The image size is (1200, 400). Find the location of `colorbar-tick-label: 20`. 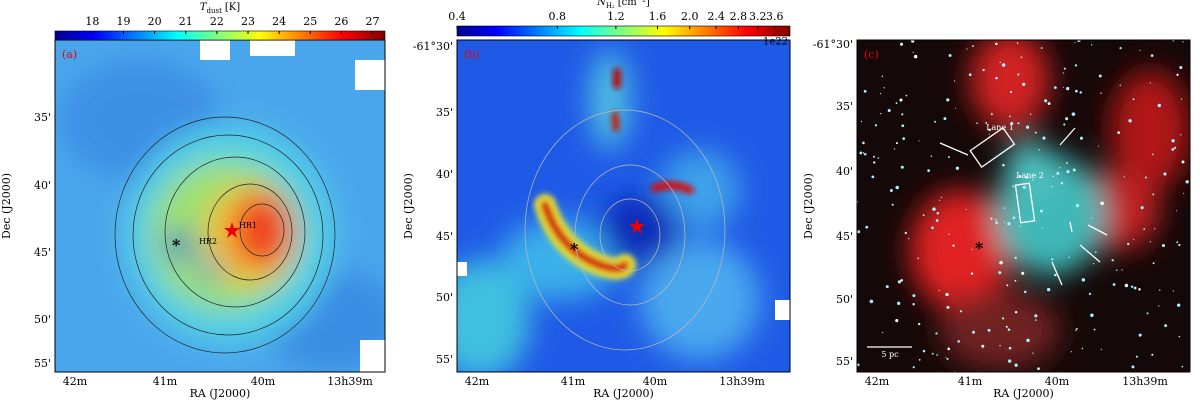

colorbar-tick-label: 20 is located at coordinates (155, 21).